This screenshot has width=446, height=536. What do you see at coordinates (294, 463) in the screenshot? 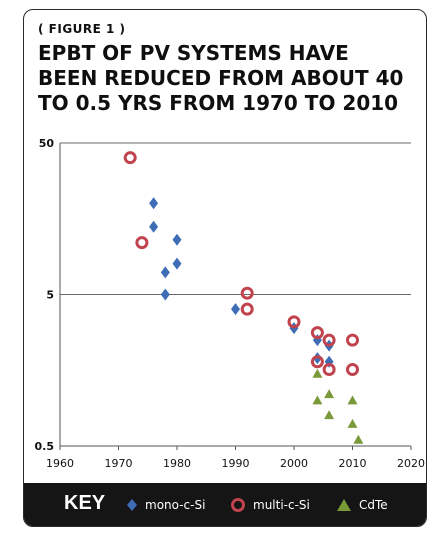
I see `x-tick-label: 2000` at bounding box center [294, 463].